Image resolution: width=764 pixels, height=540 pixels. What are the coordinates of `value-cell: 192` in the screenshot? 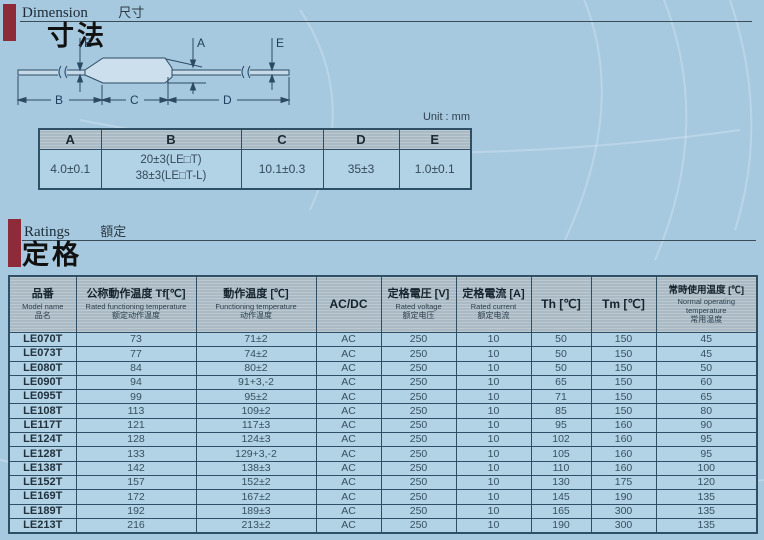 It's located at (136, 511).